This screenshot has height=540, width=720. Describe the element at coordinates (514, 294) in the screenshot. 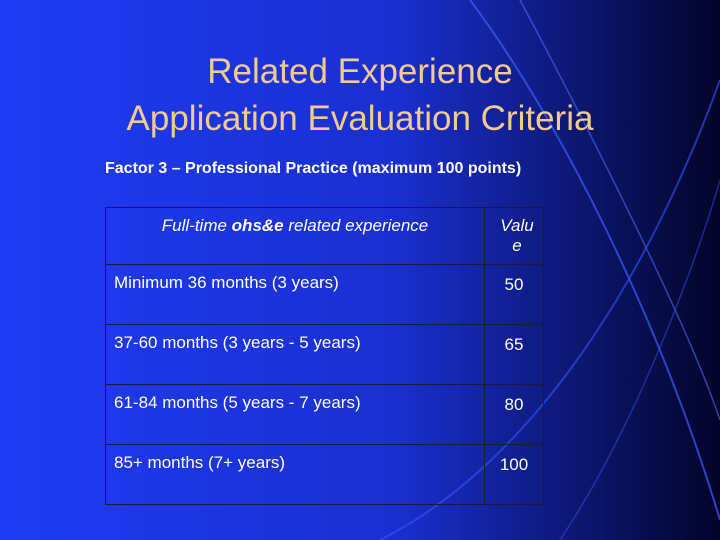

I see `value-cell: 50` at that location.